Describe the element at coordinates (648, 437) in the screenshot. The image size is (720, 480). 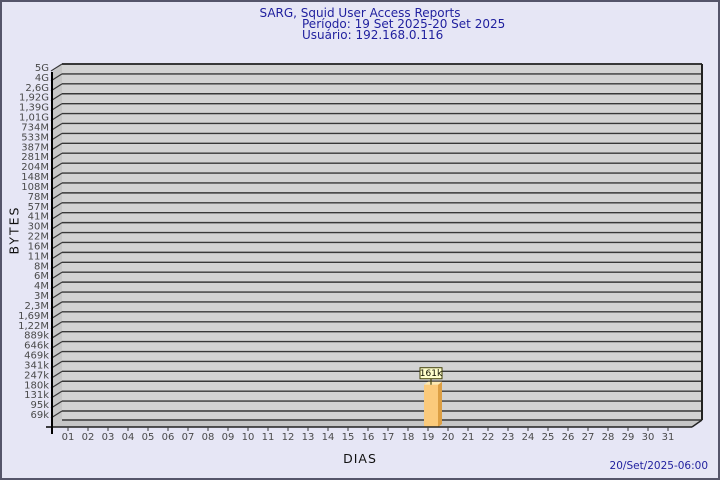
I see `x-tick-label: 30` at that location.